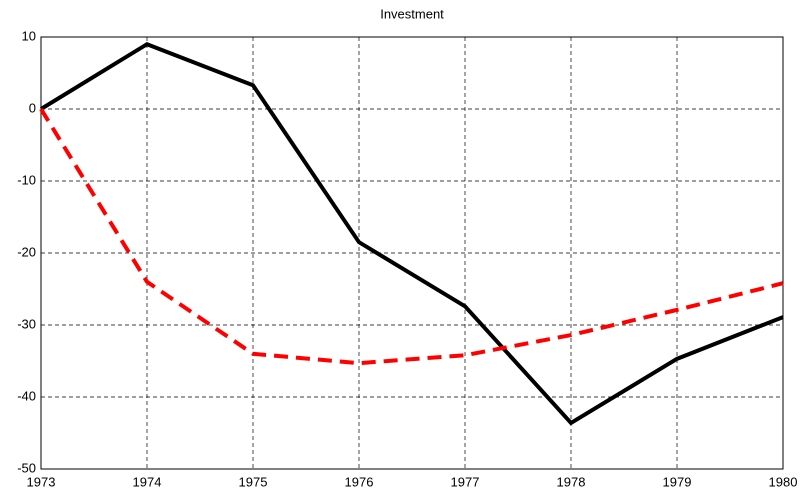 Image resolution: width=804 pixels, height=496 pixels. Describe the element at coordinates (412, 13) in the screenshot. I see `chart-title: Investment` at that location.